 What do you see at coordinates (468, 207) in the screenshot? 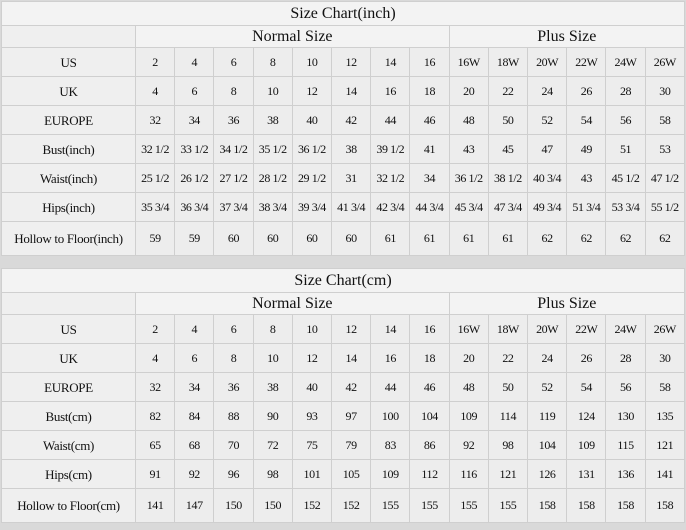
I see `table-cell: 45 3/4` at bounding box center [468, 207].